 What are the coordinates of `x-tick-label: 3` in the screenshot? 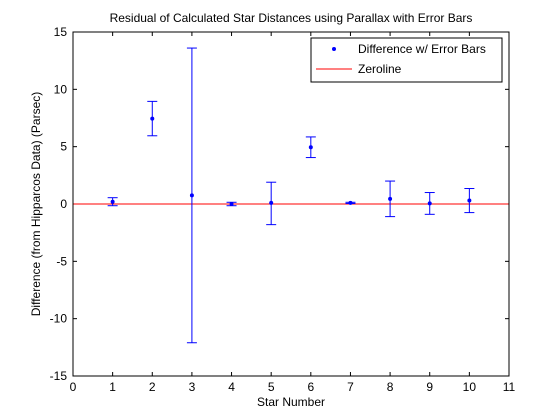 It's located at (192, 387).